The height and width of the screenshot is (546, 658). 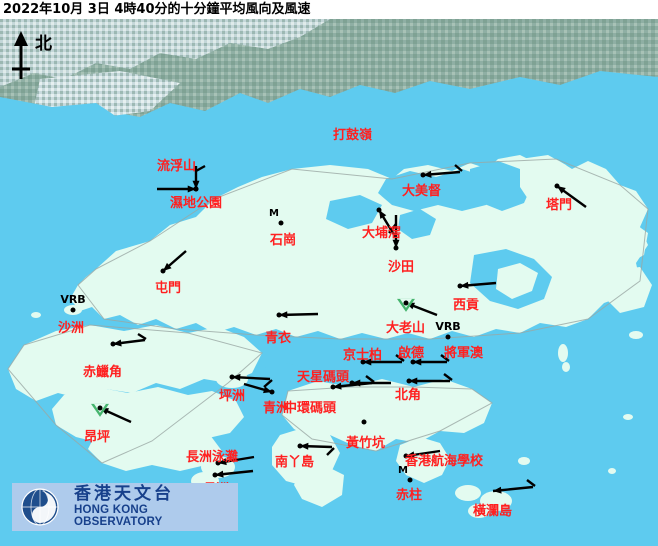 What do you see at coordinates (157, 9) in the screenshot?
I see `page-title: 2022年10月 3日 4時40分的十分鐘平均風向及風速` at bounding box center [157, 9].